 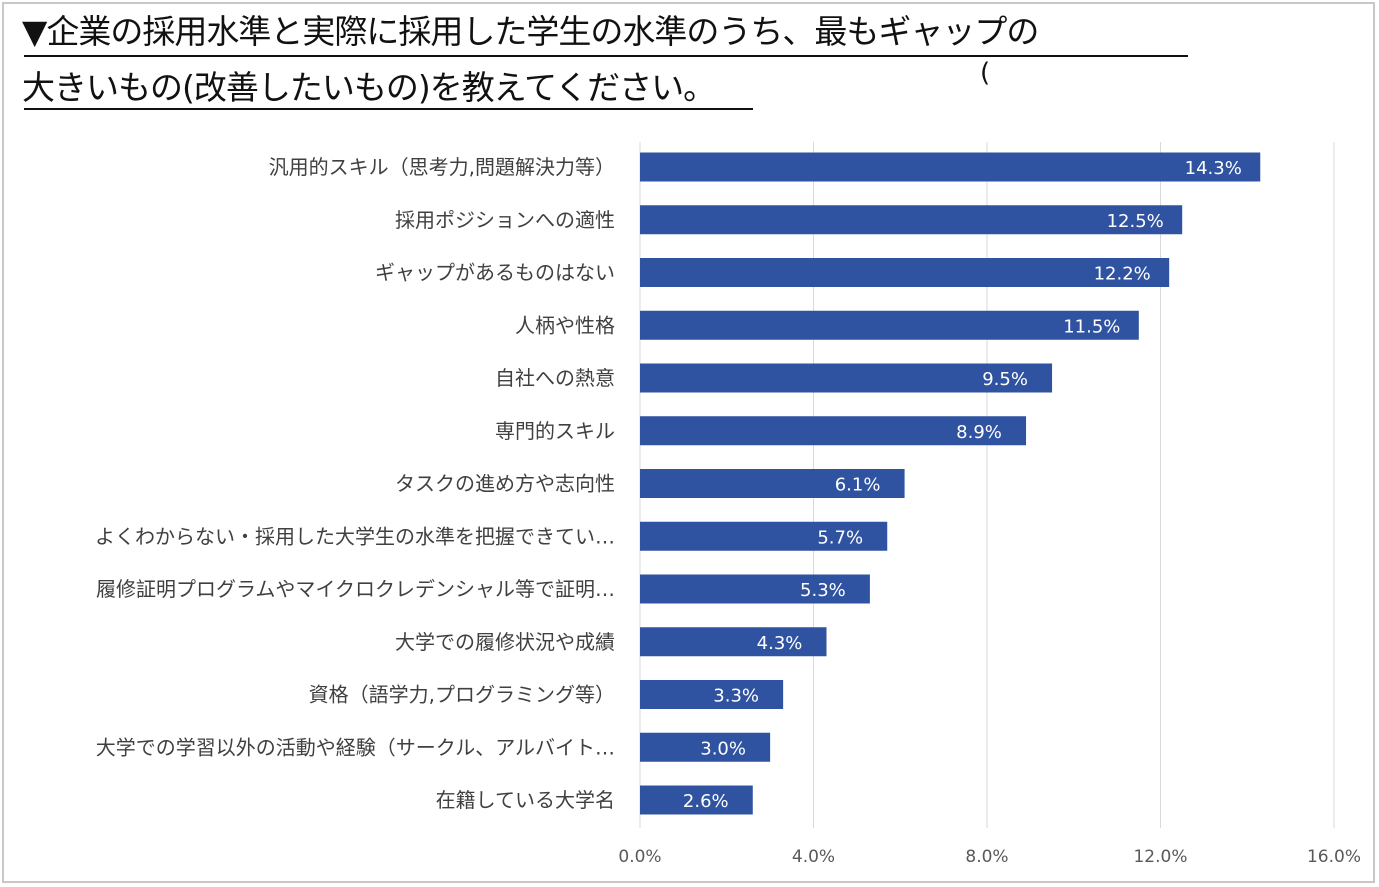 I want to click on bar-value-label: 5.3%, so click(x=823, y=590).